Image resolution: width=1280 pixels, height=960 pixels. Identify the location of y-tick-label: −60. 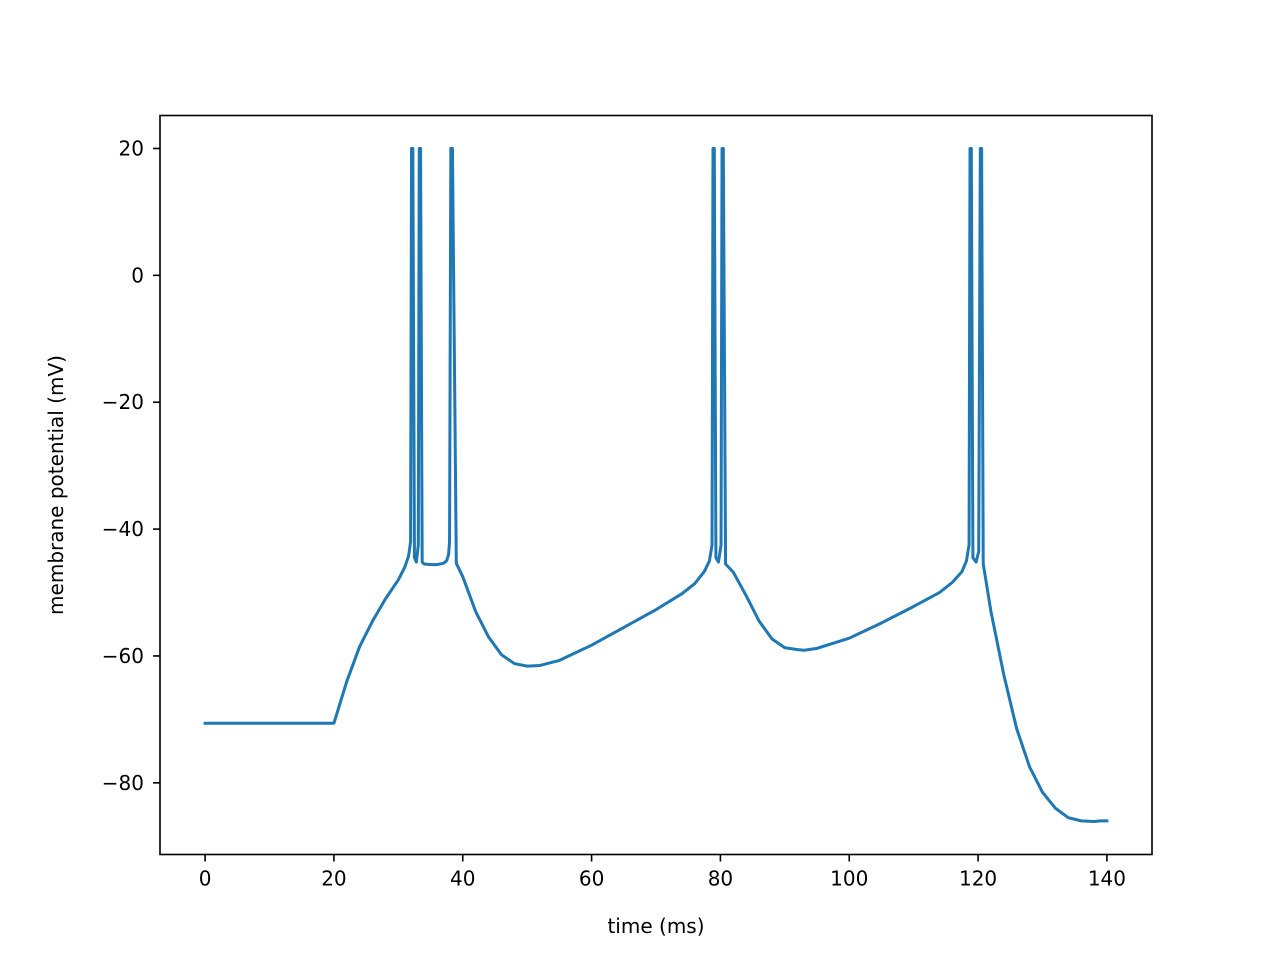
(123, 656).